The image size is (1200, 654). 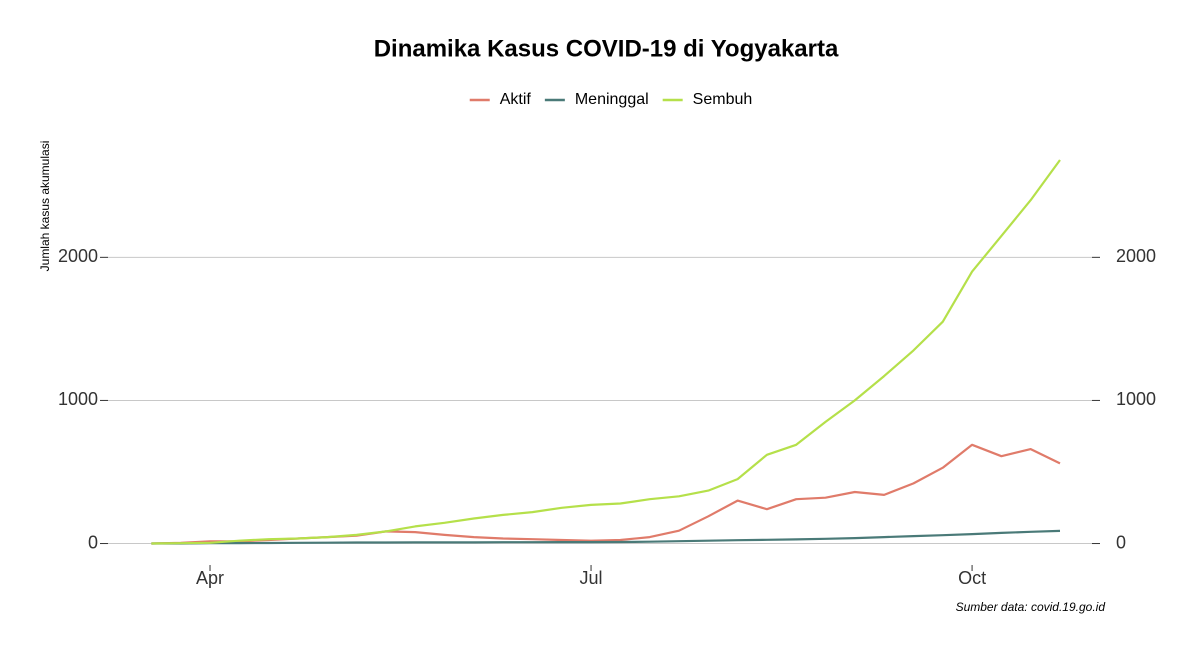 I want to click on y-axis-label: Jumlah kasus akumulasi, so click(x=45, y=206).